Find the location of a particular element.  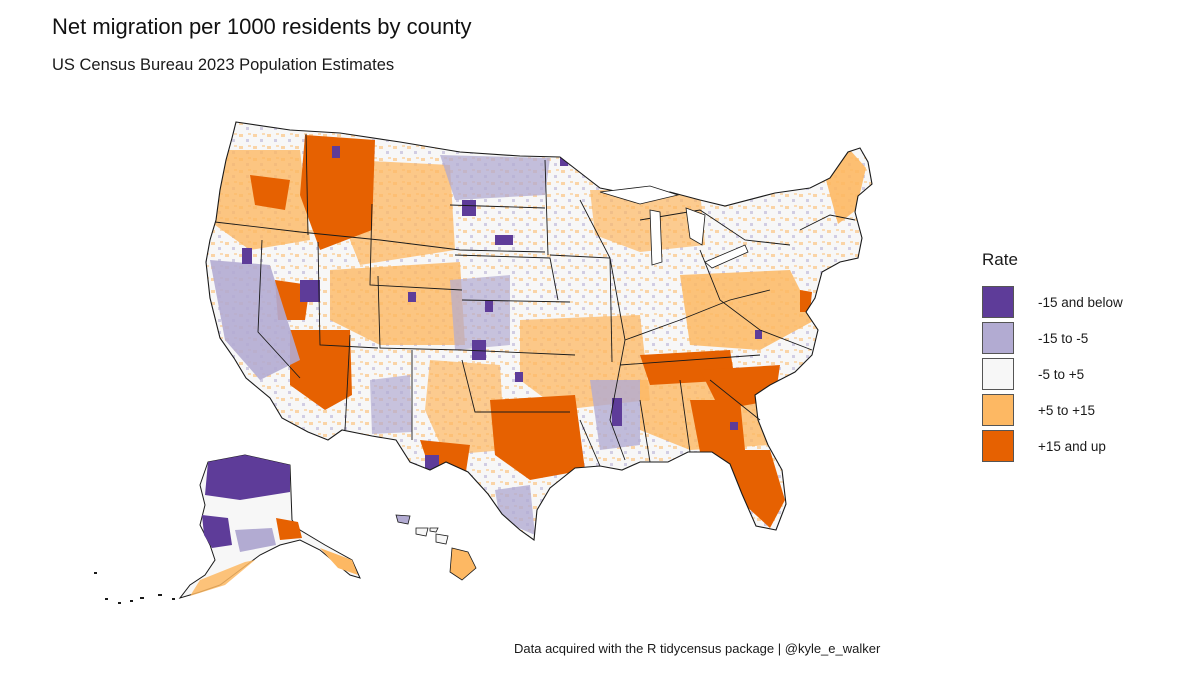

region-arizona is located at coordinates (321, 370).